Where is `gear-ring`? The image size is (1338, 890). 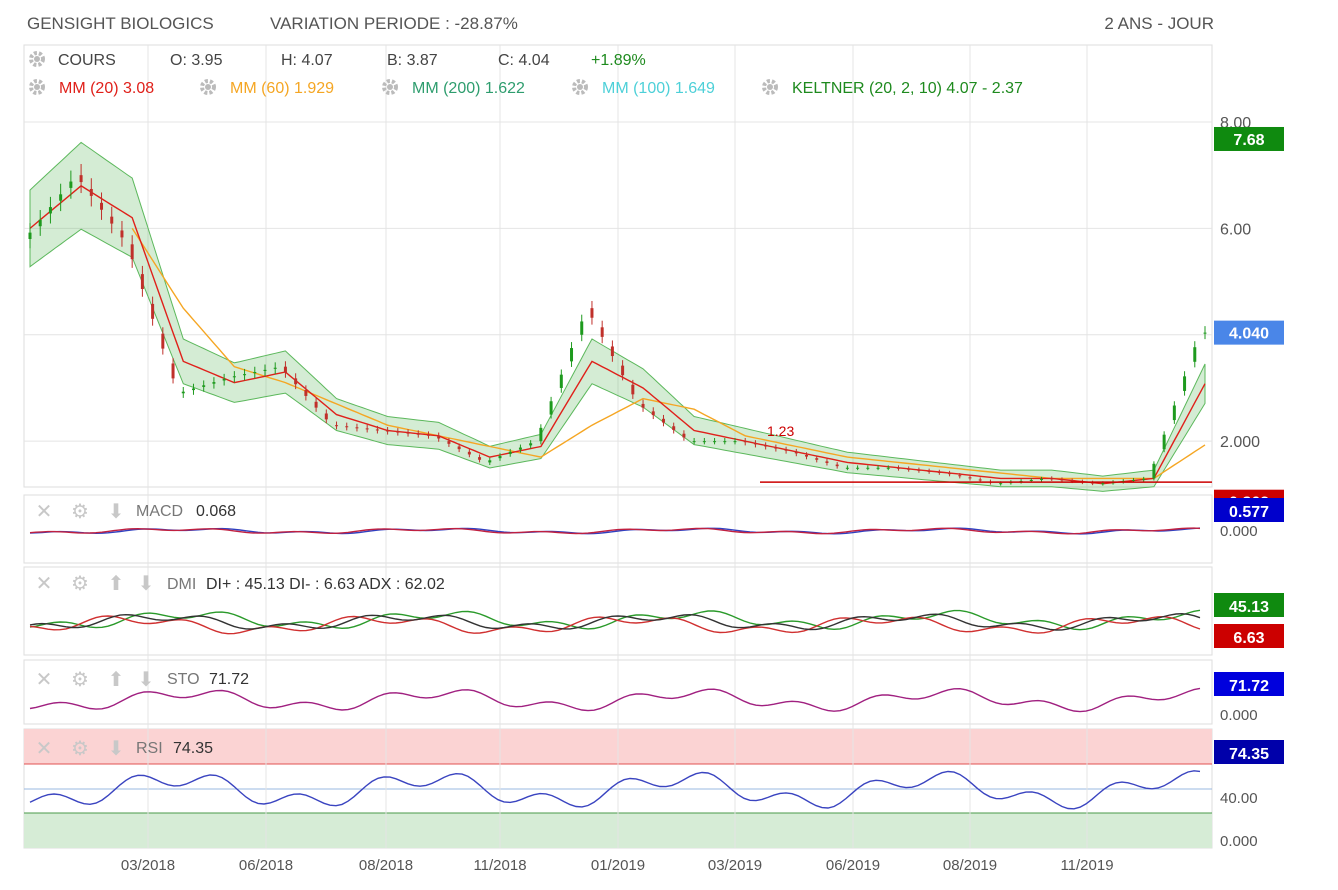
gear-ring is located at coordinates (770, 87).